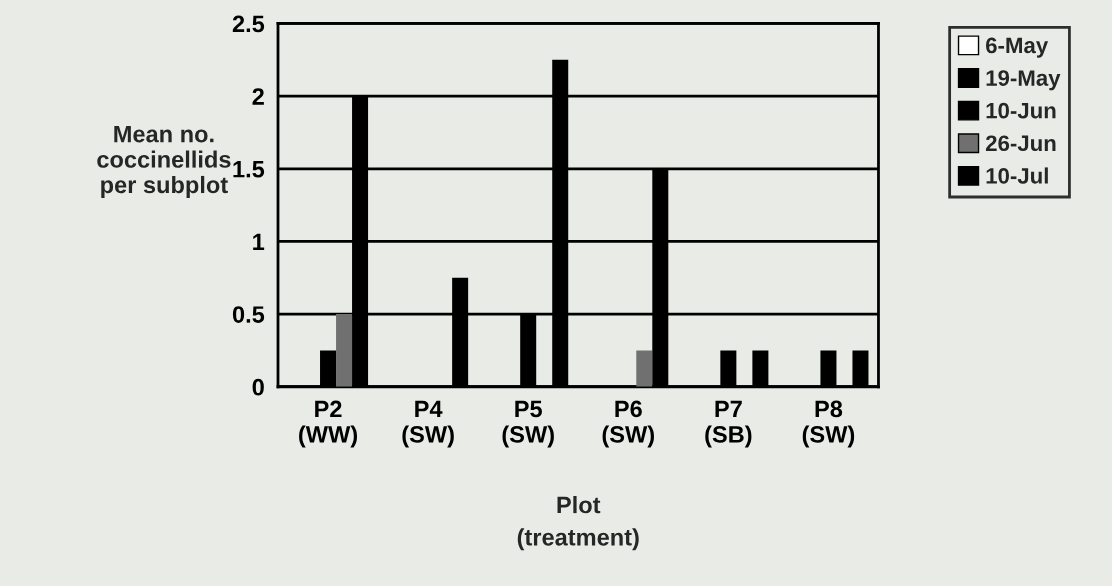  I want to click on x-tick-label: P4 (SW), so click(428, 424).